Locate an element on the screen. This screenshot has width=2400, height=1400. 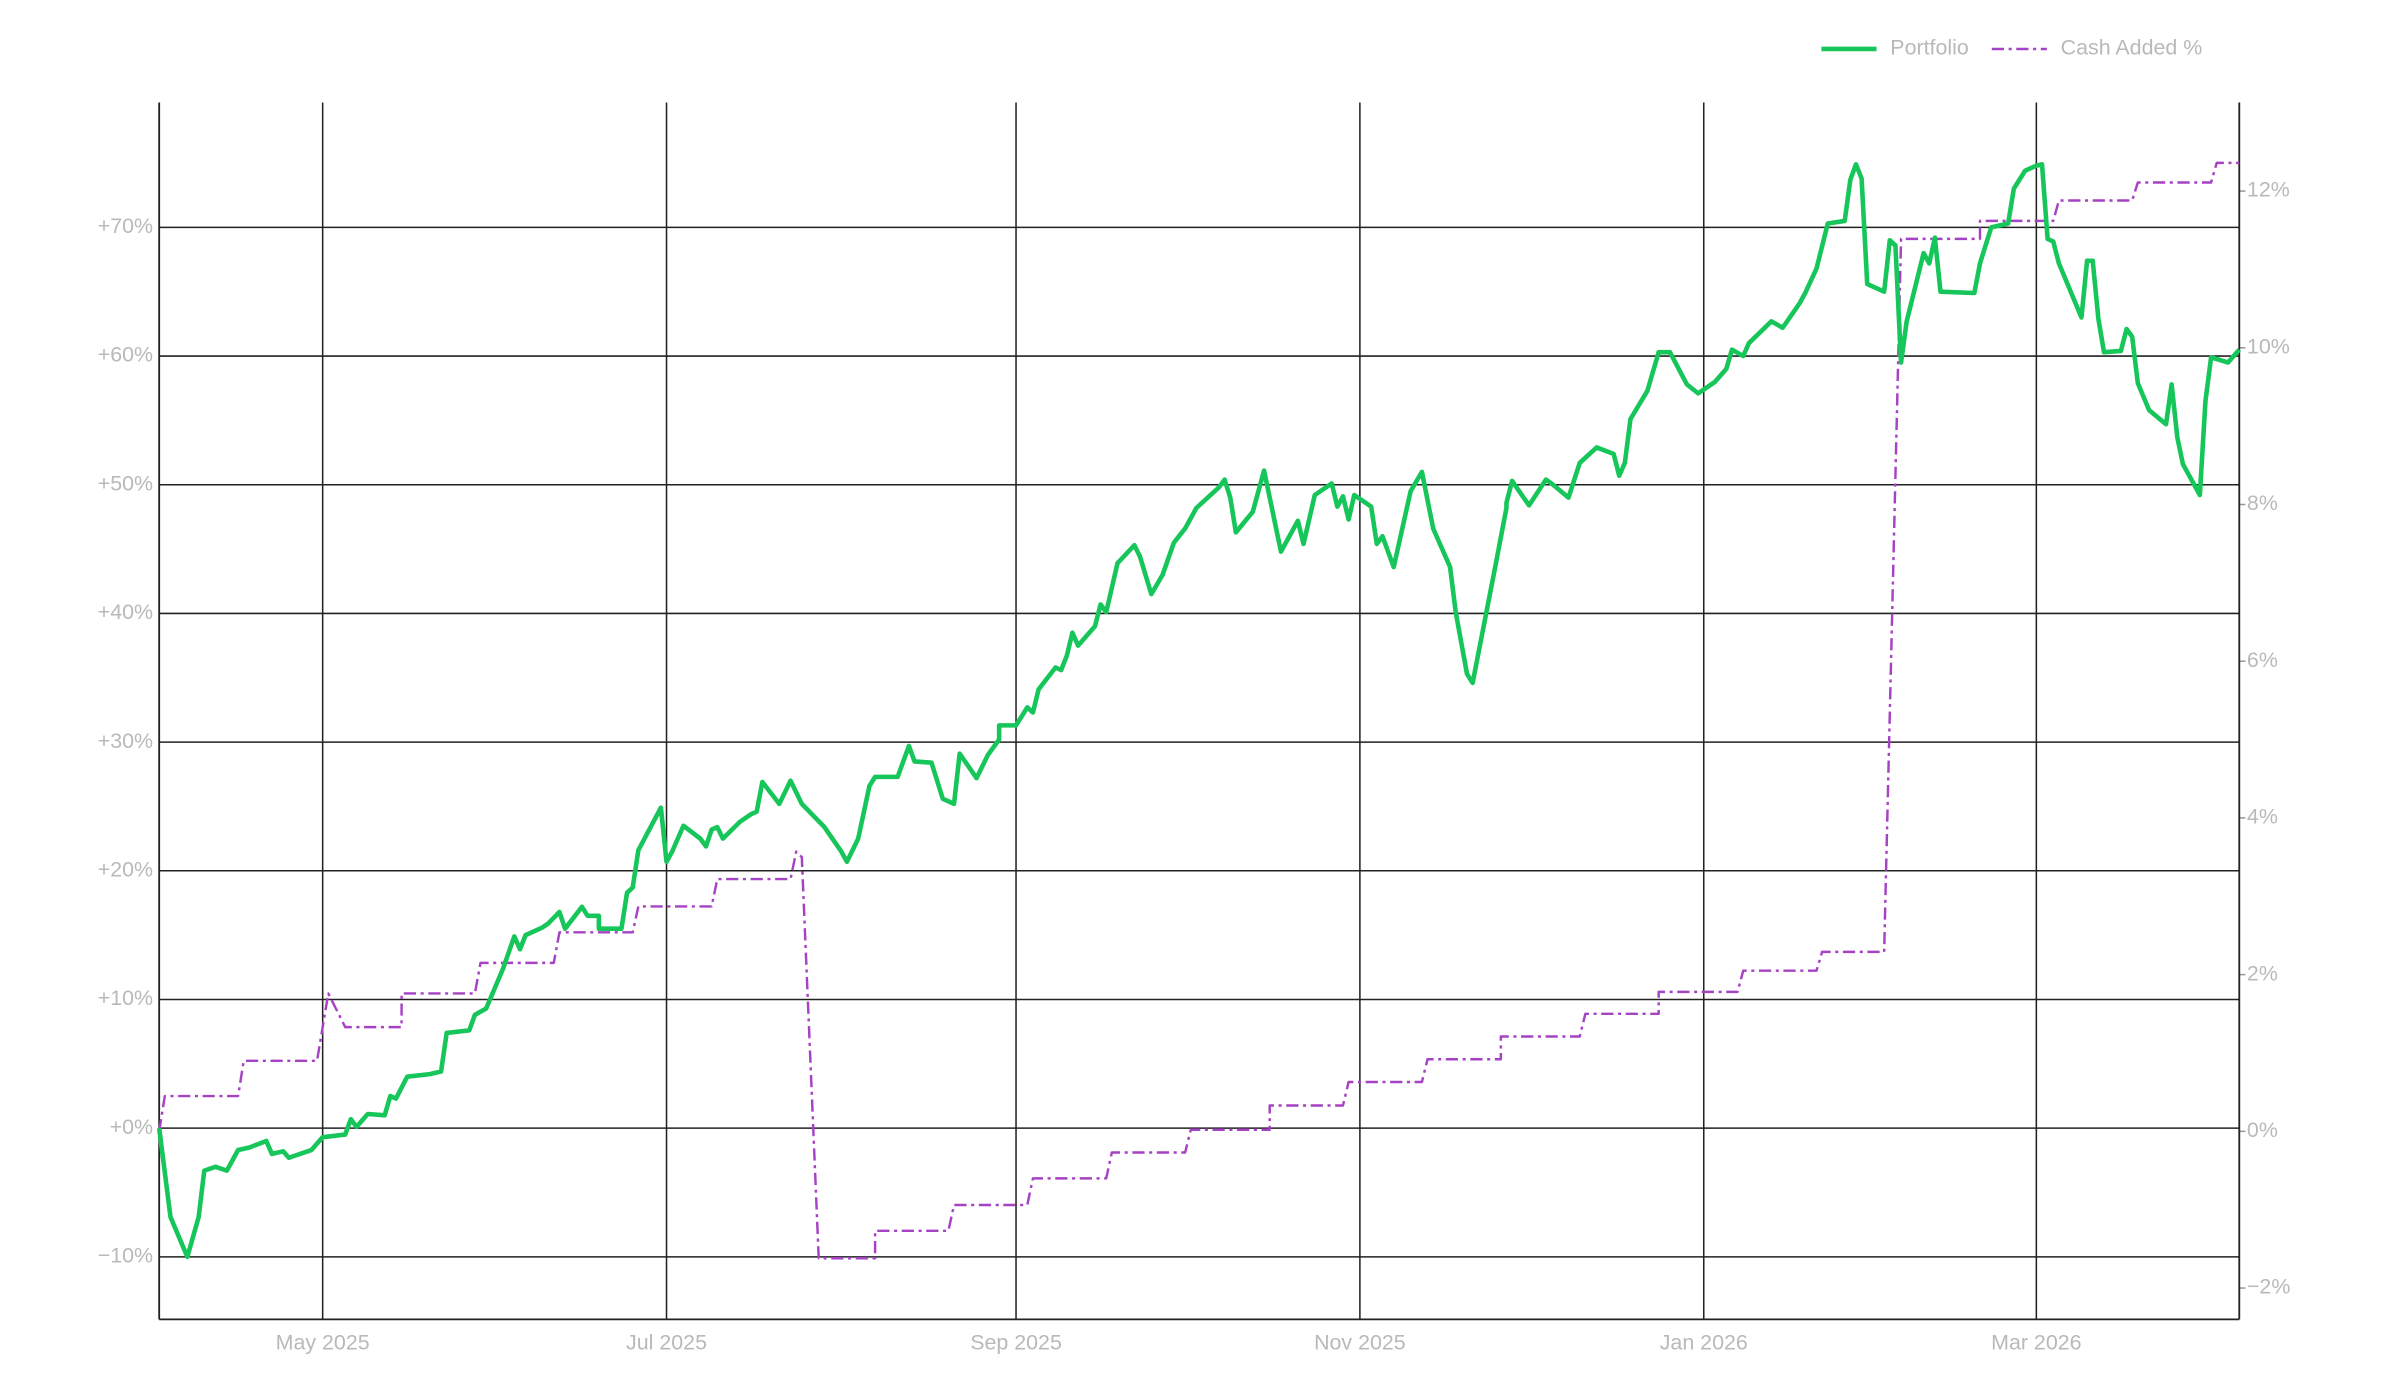
y2-tick-label: 6% is located at coordinates (2262, 660).